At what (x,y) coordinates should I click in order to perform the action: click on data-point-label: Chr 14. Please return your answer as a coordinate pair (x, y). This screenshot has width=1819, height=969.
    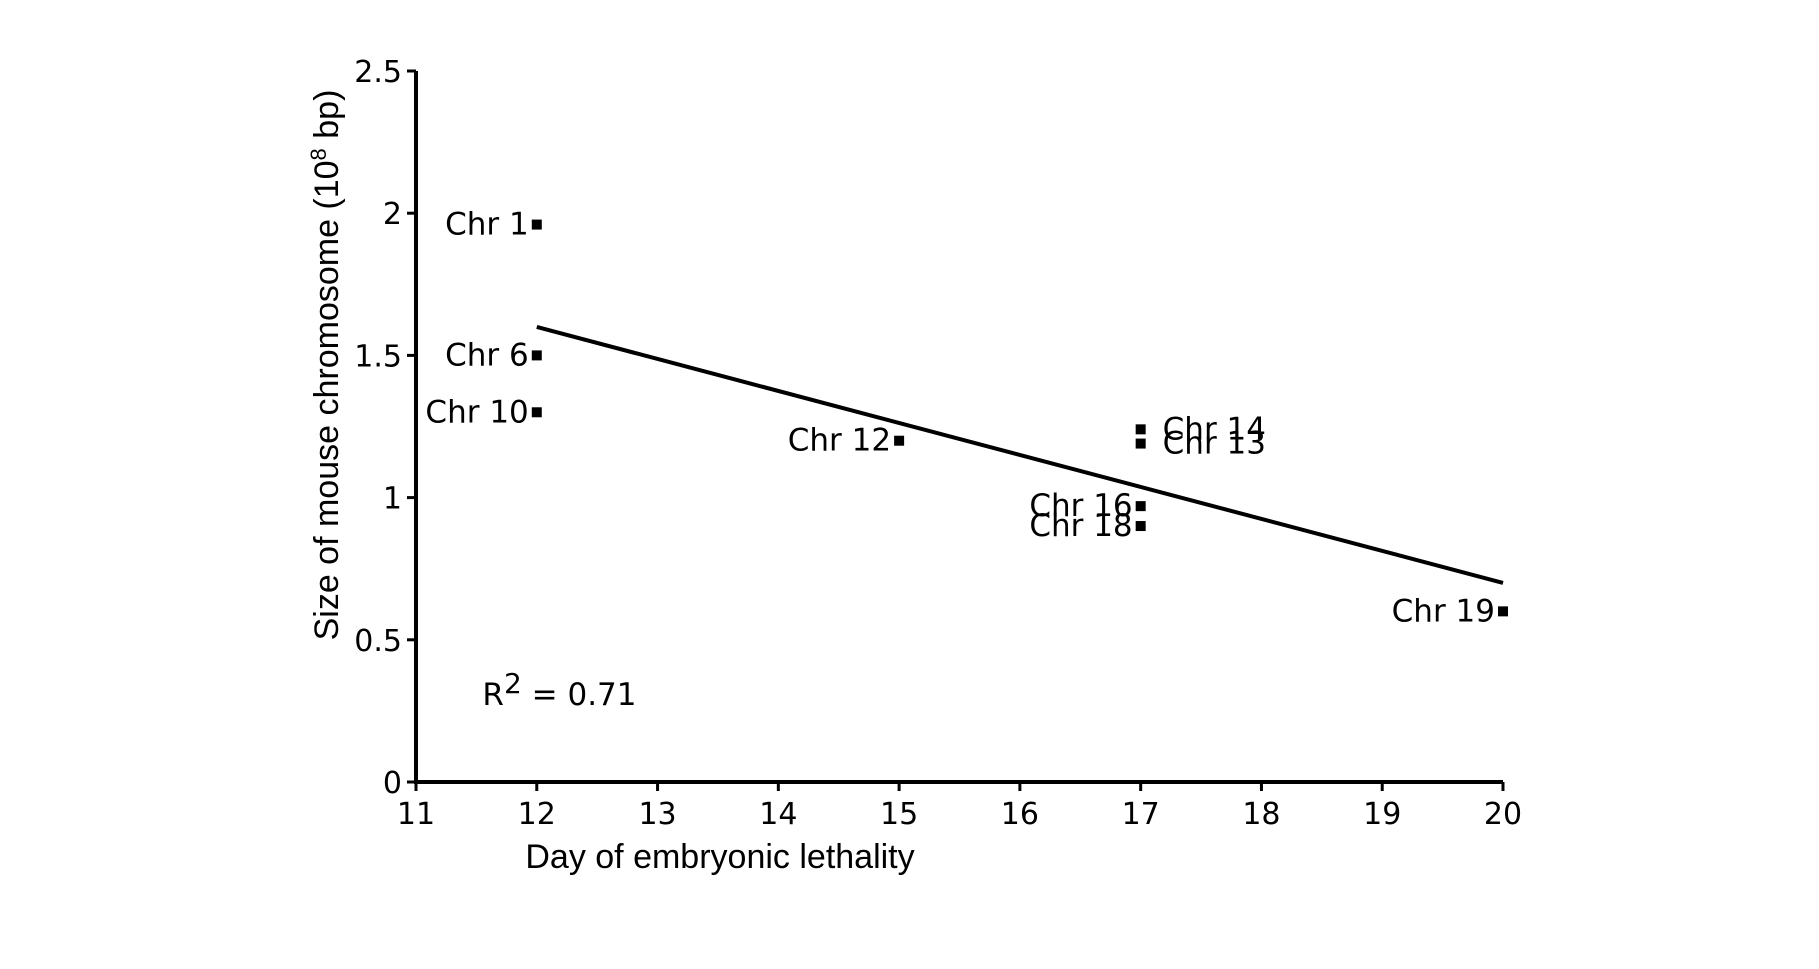
    Looking at the image, I should click on (1214, 429).